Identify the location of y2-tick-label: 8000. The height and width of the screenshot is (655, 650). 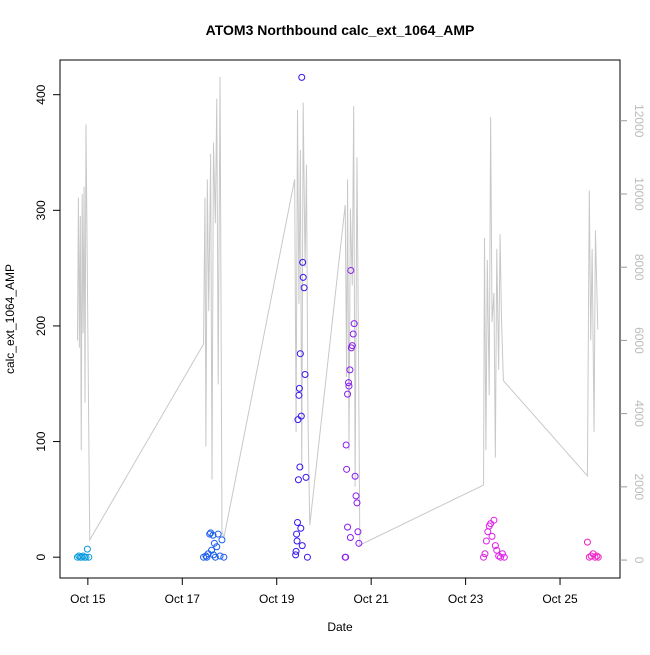
(639, 267).